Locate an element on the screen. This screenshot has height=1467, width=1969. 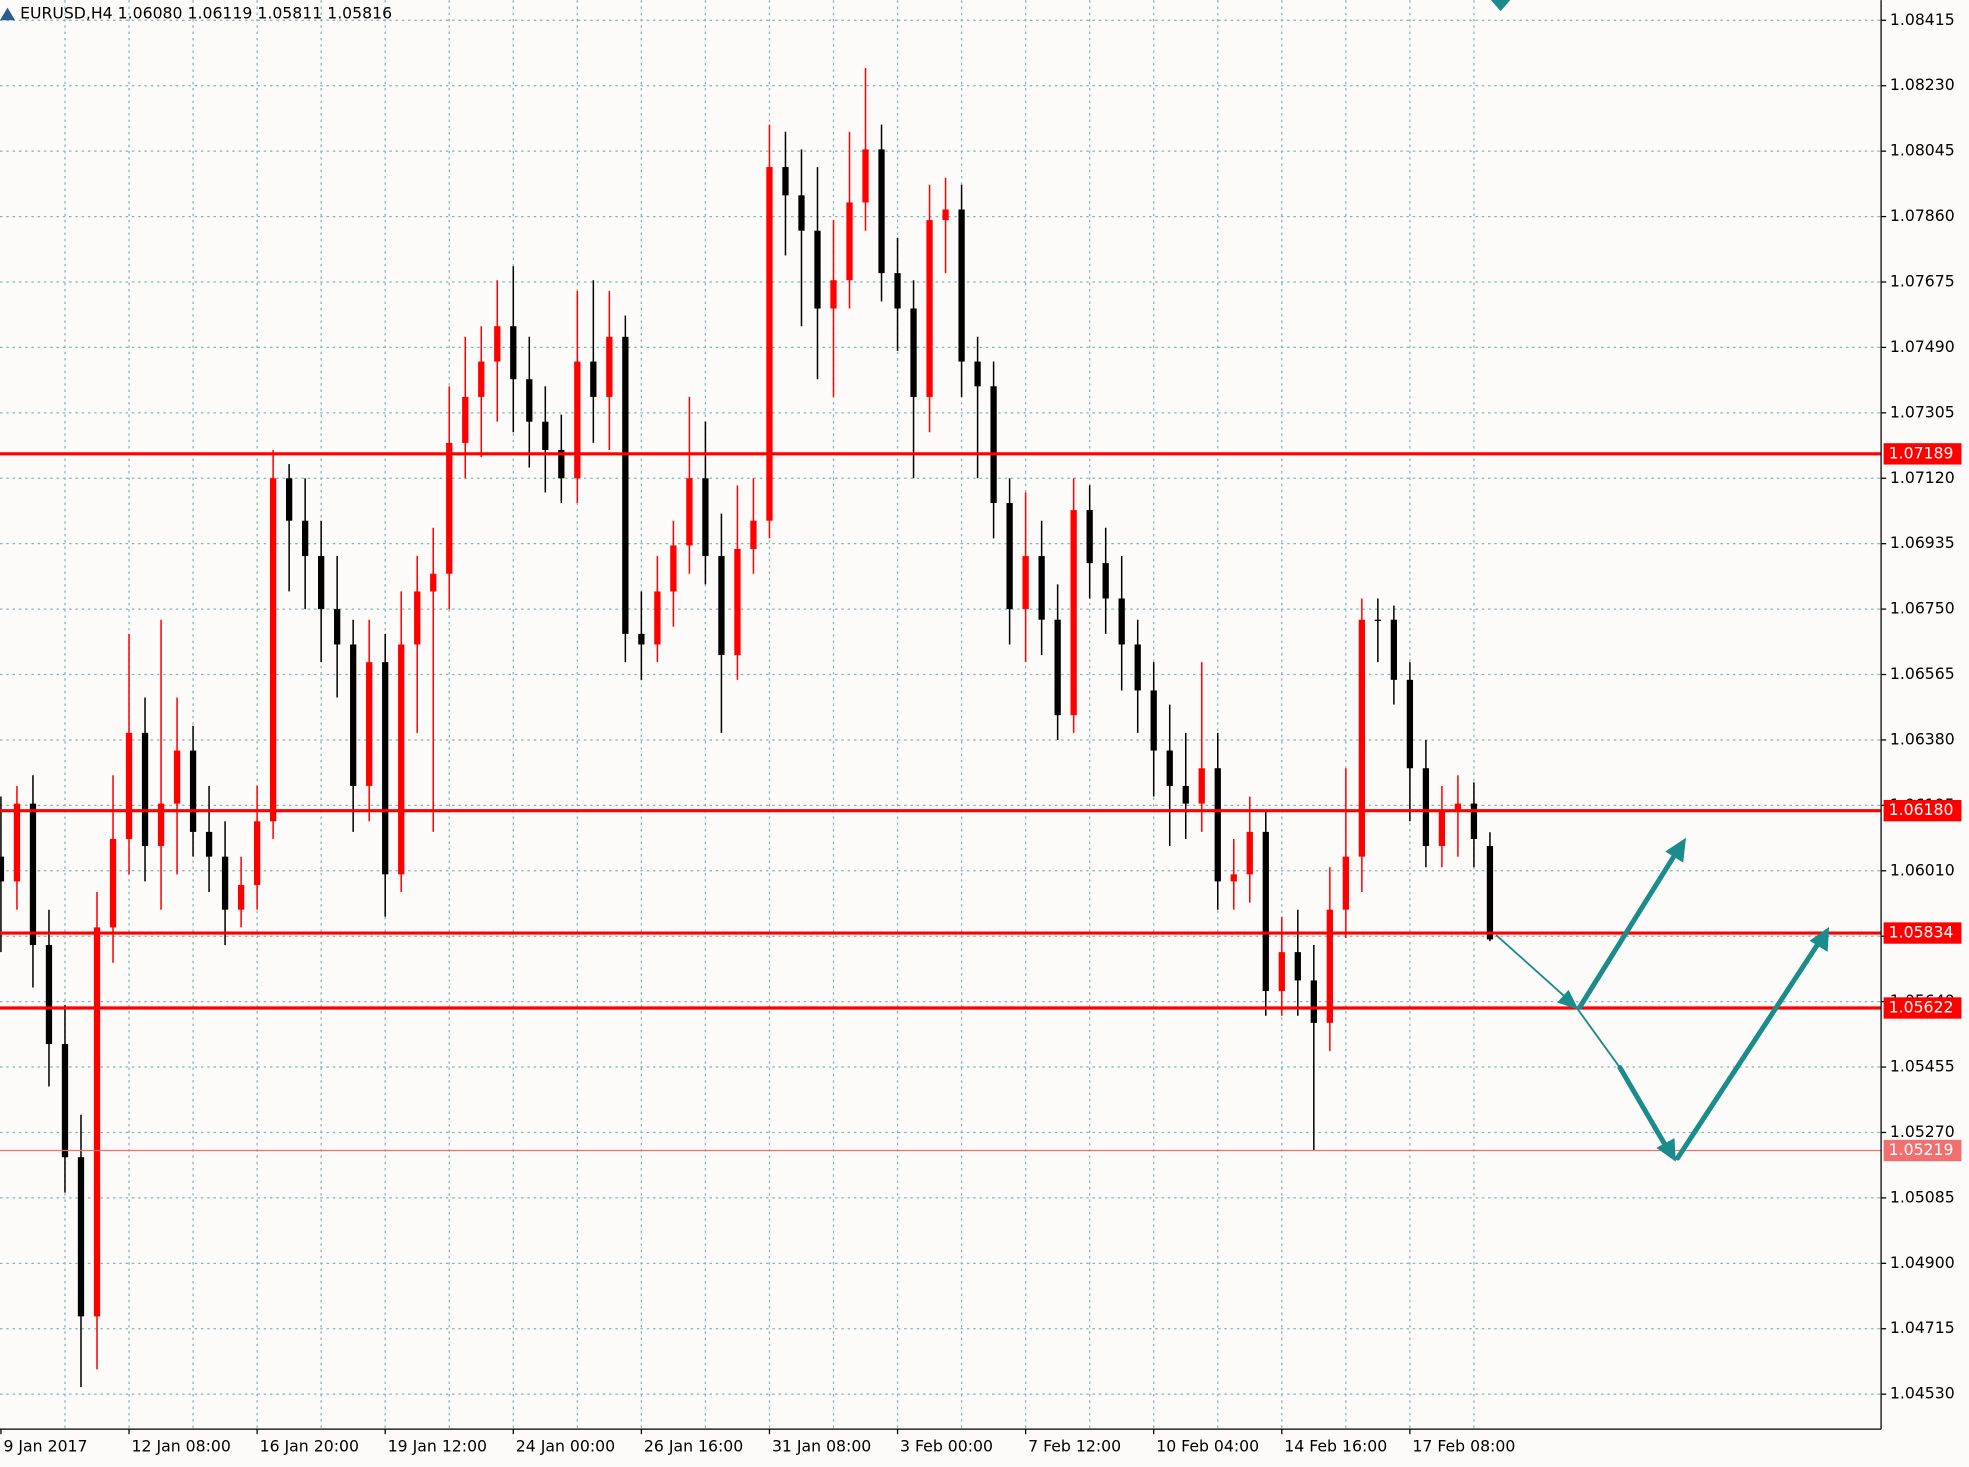
x-tick-label: 12 Jan 08:00 is located at coordinates (181, 1445).